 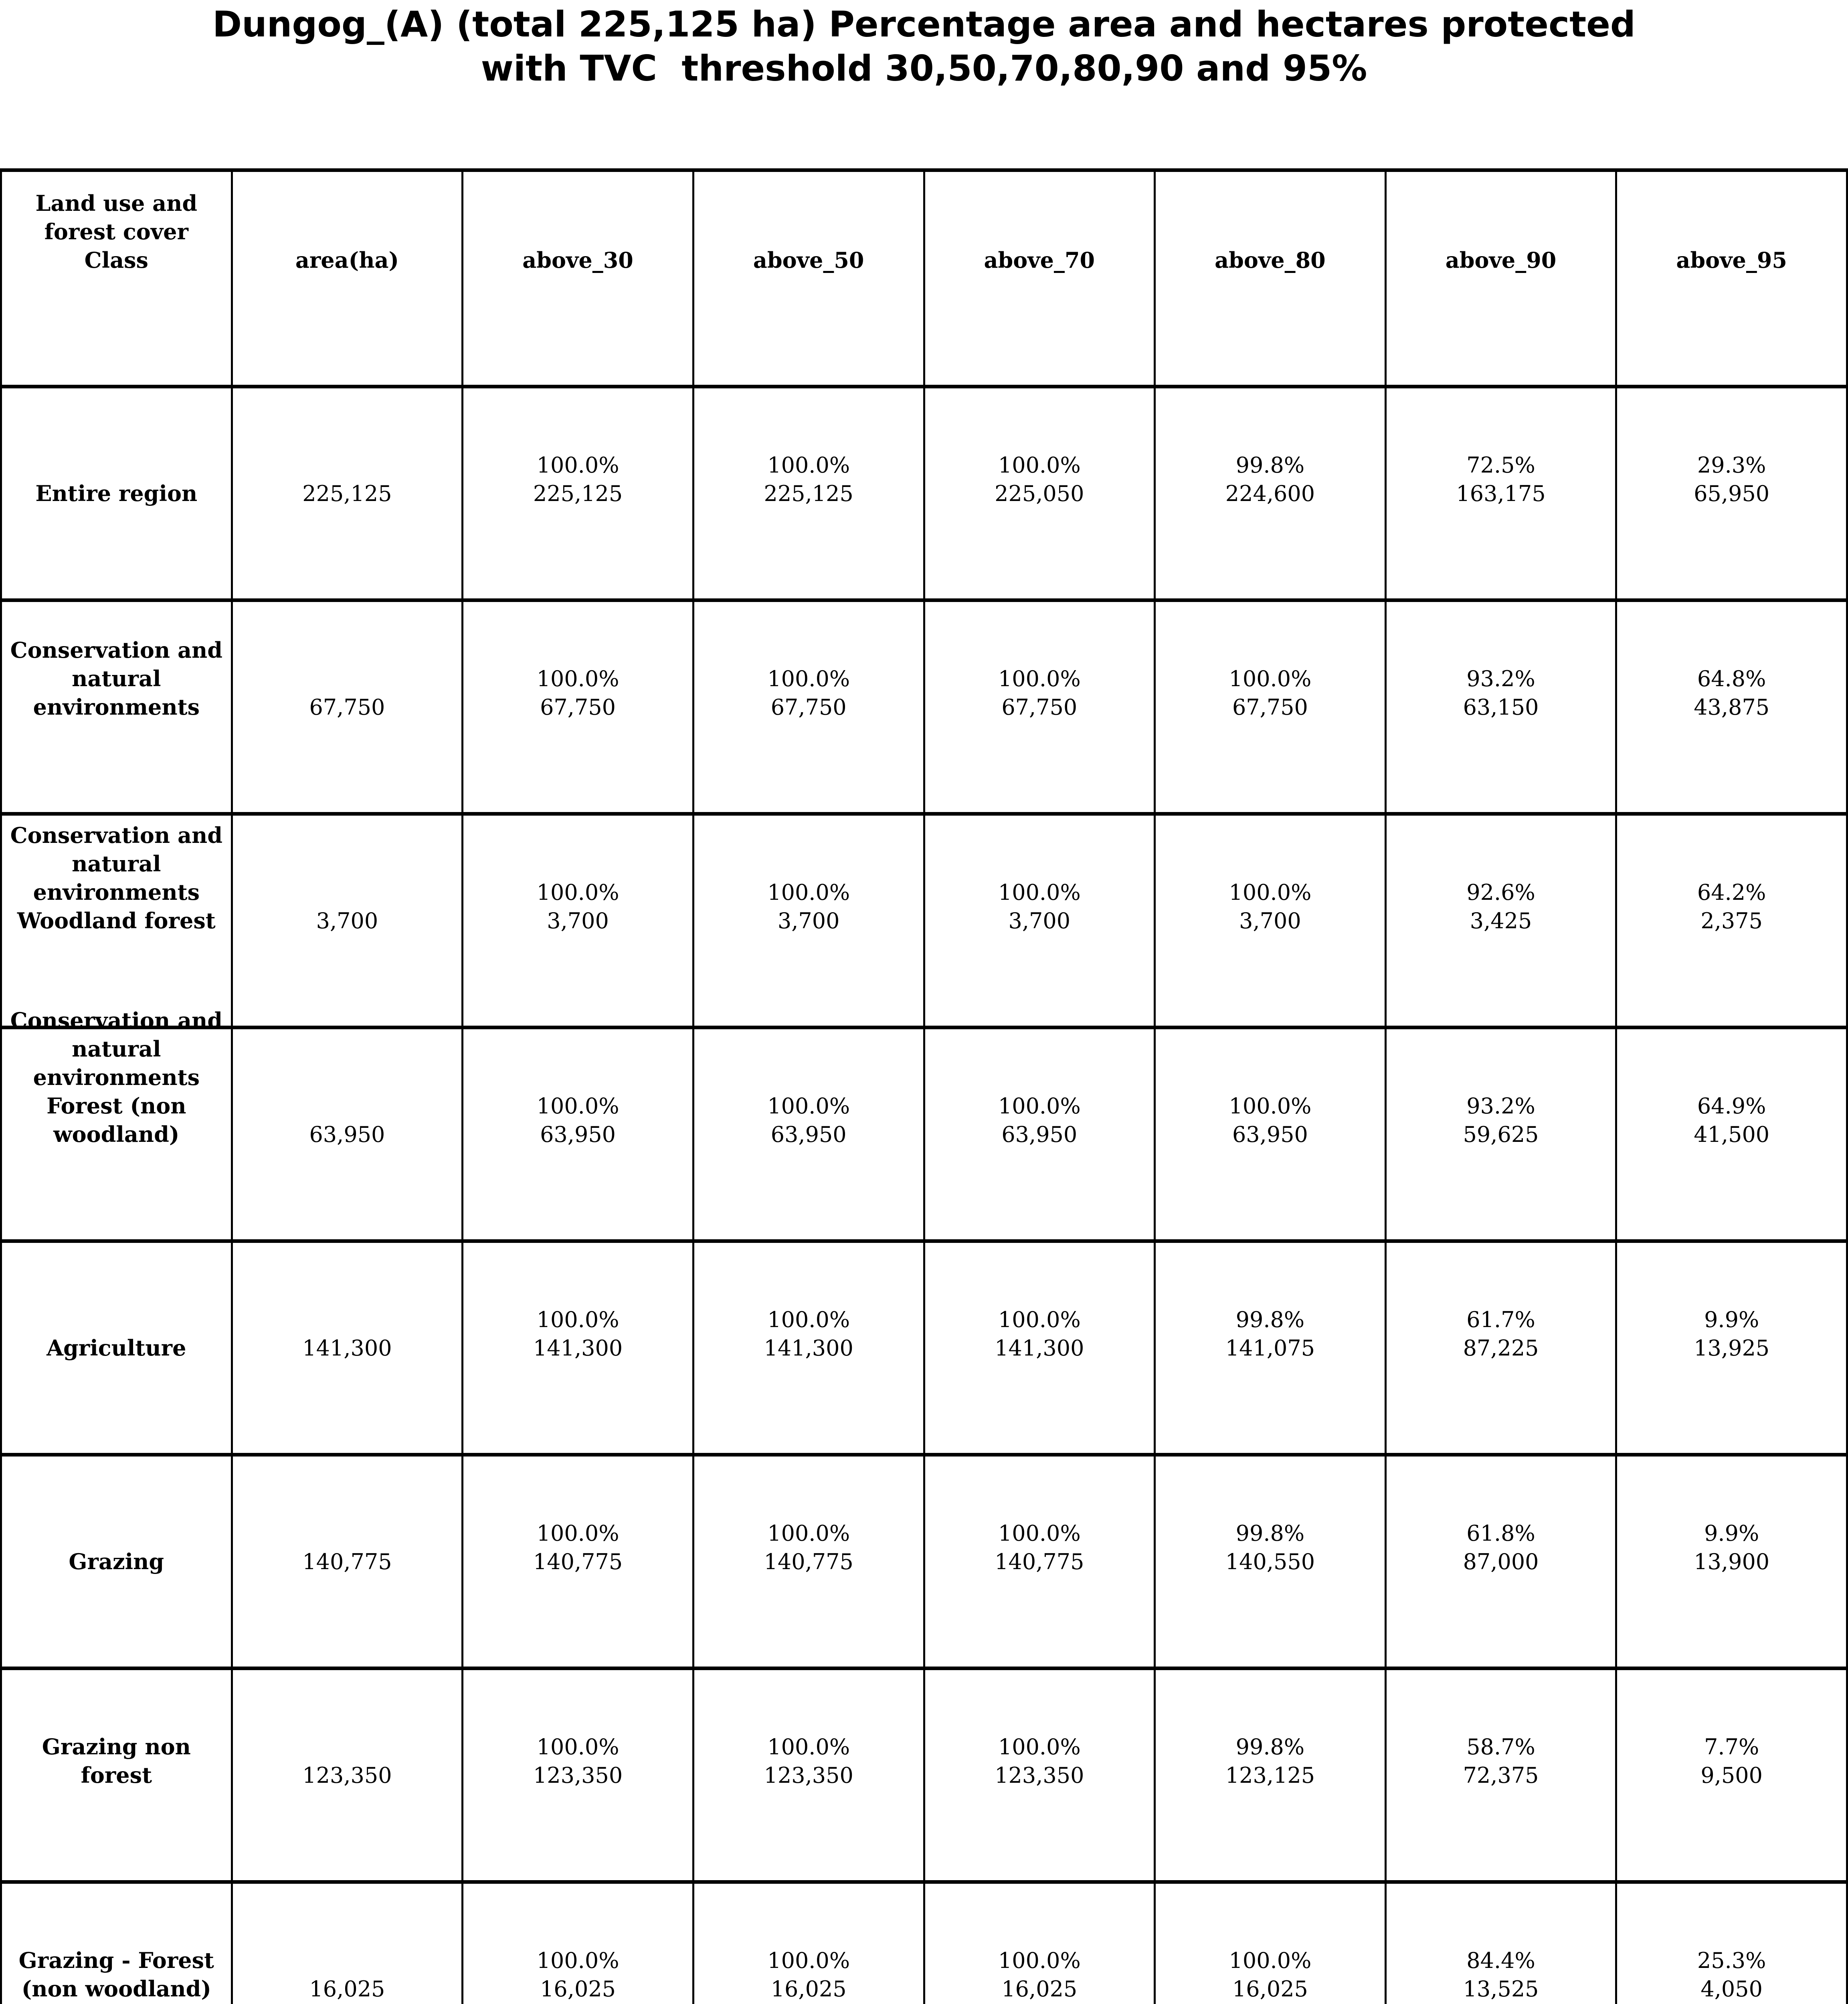 What do you see at coordinates (1501, 278) in the screenshot?
I see `col-header-above-90: above_90` at bounding box center [1501, 278].